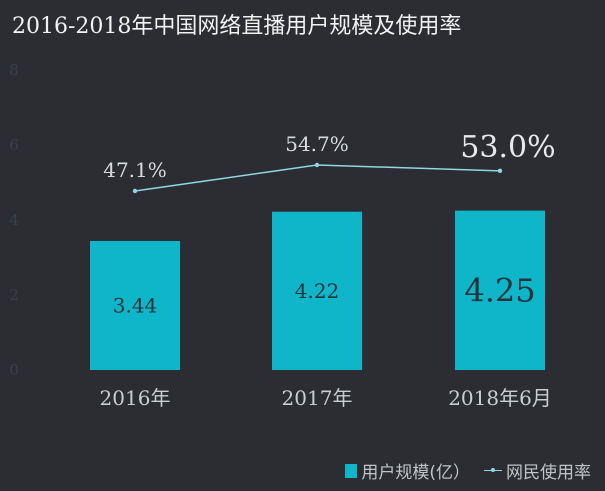 This screenshot has height=491, width=605. I want to click on line-swatch-icon, so click(493, 471).